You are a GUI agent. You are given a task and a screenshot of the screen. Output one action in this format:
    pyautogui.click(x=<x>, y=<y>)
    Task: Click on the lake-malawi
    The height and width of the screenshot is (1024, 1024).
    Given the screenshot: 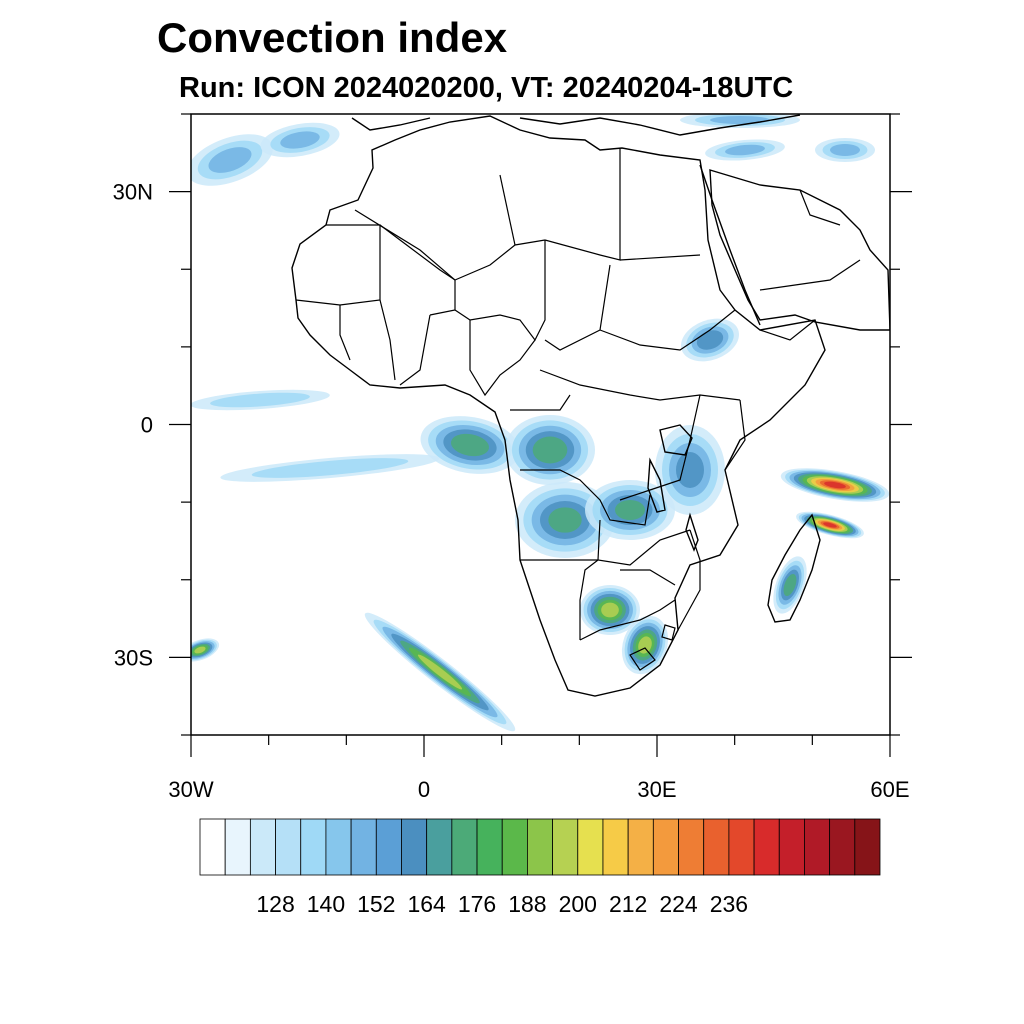 What is the action you would take?
    pyautogui.click(x=692, y=532)
    